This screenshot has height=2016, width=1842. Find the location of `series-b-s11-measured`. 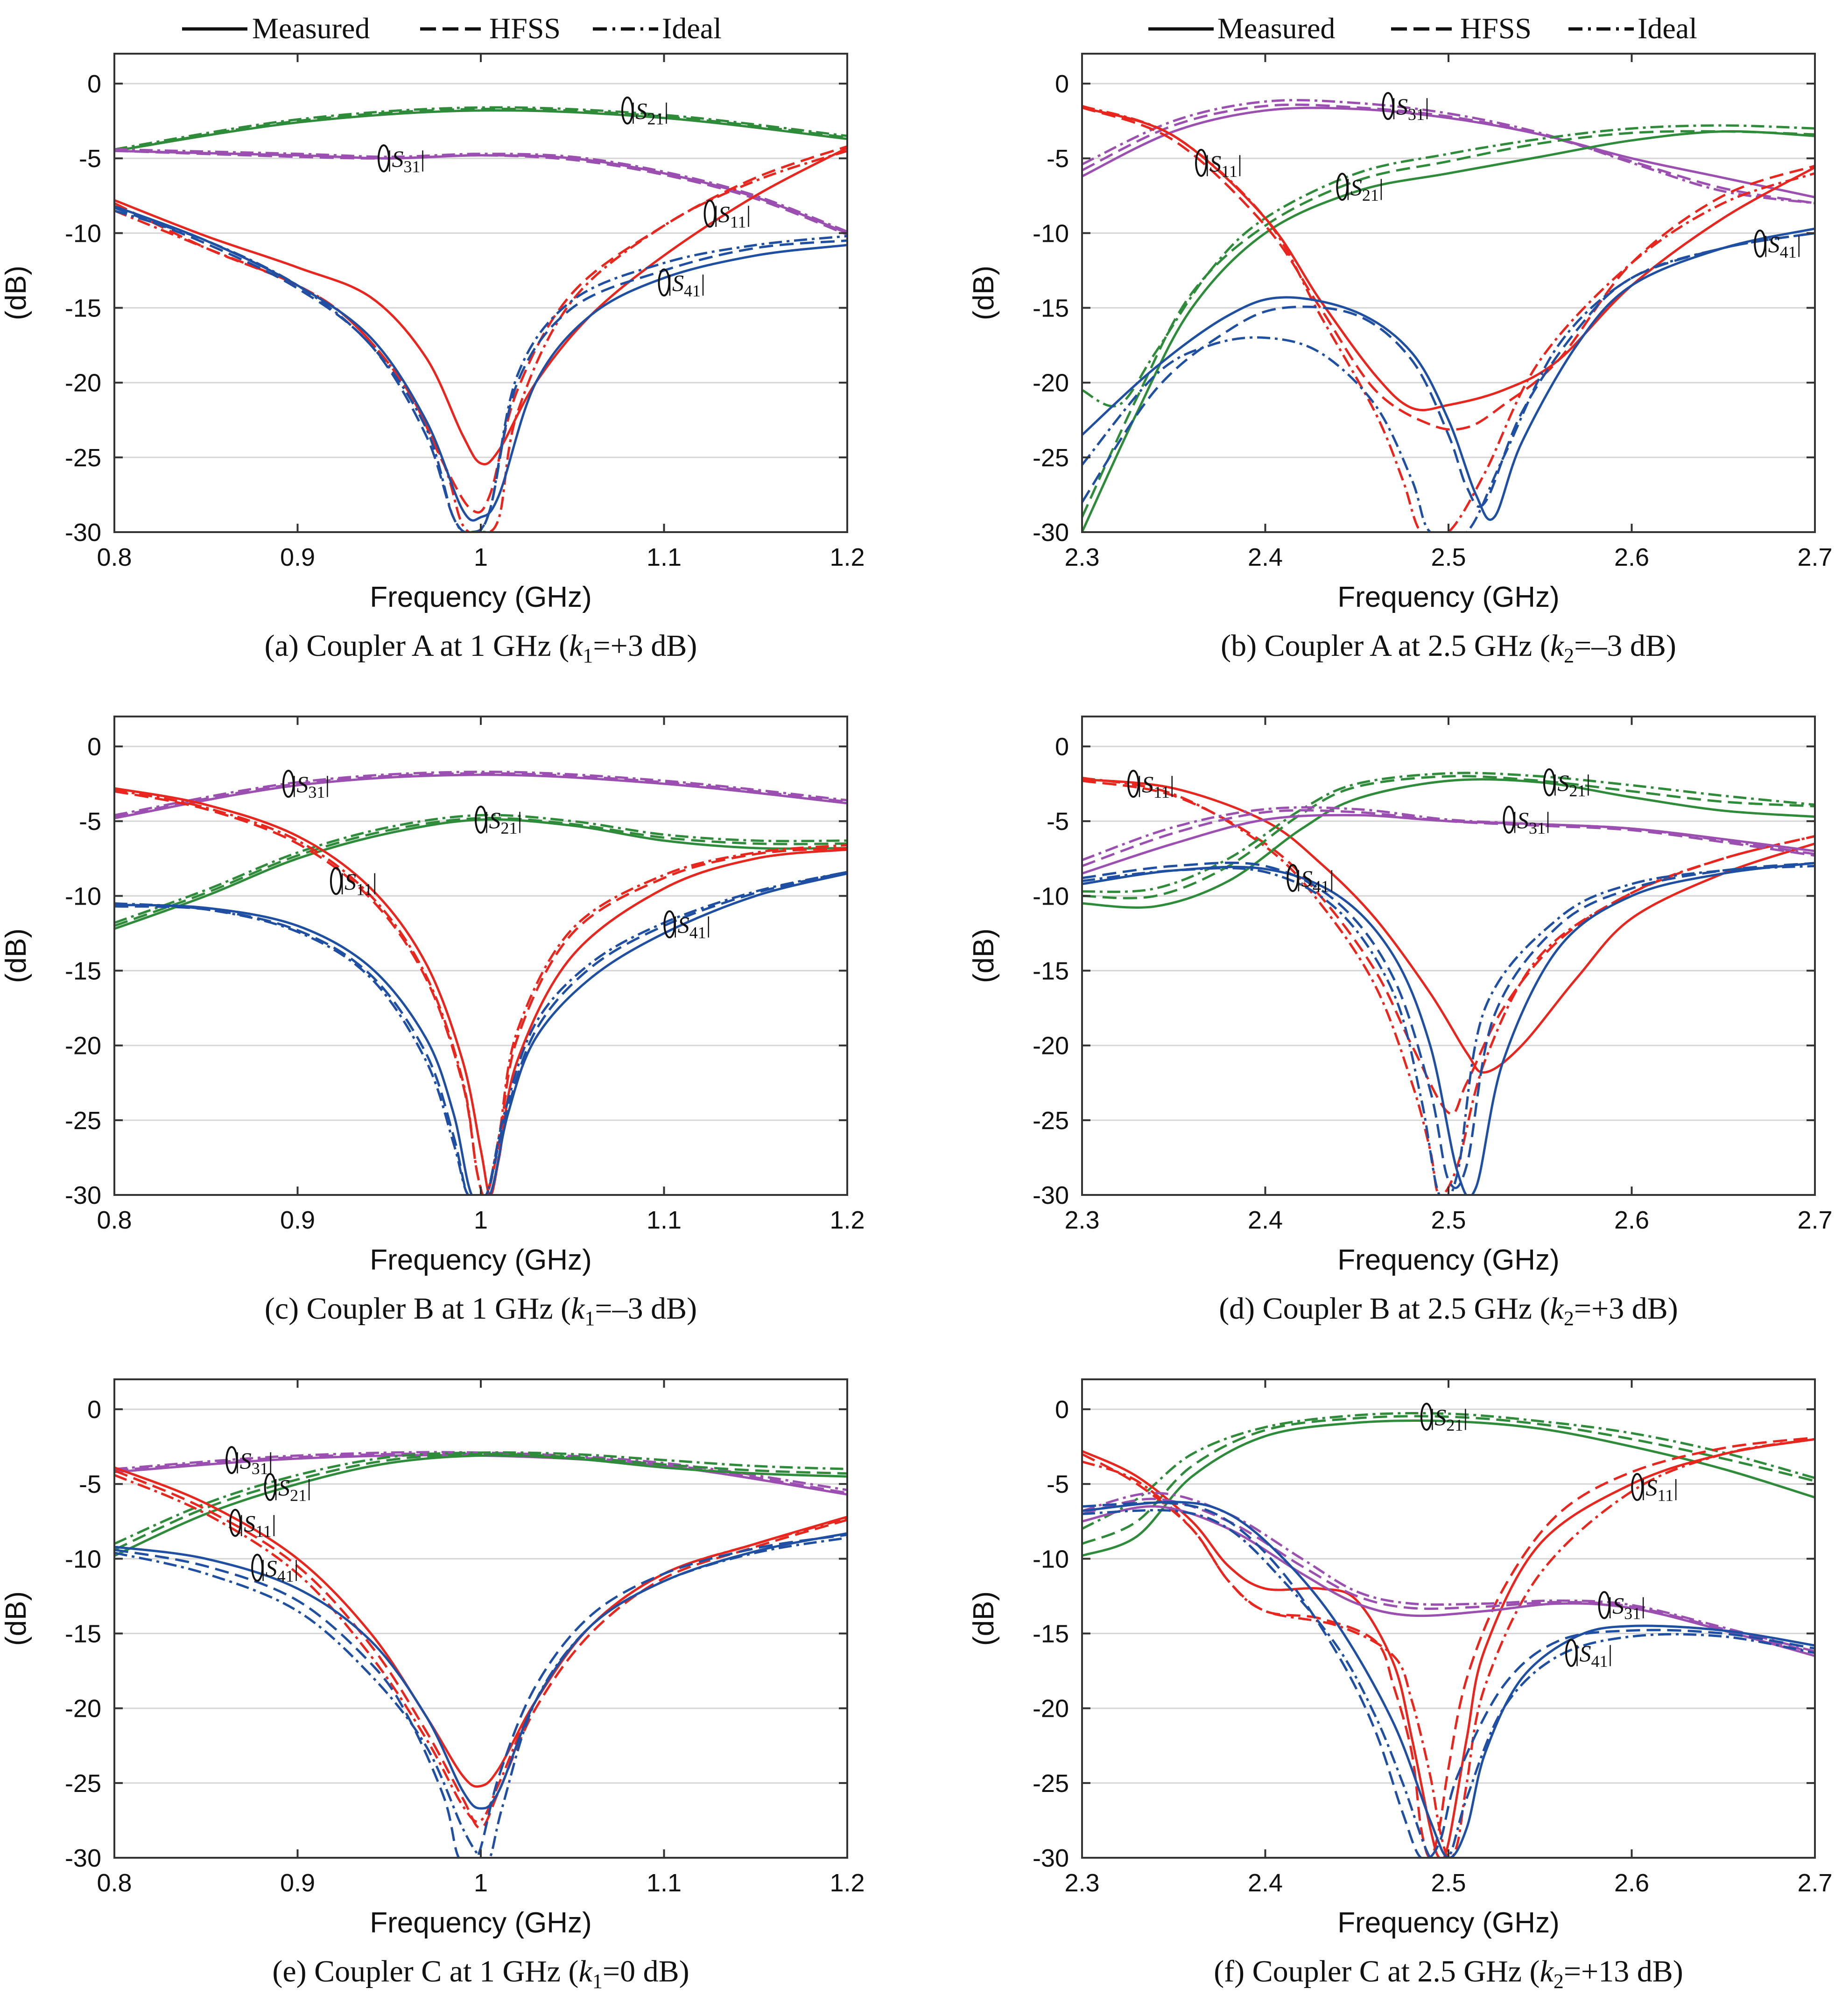

series-b-s11-measured is located at coordinates (1448, 259).